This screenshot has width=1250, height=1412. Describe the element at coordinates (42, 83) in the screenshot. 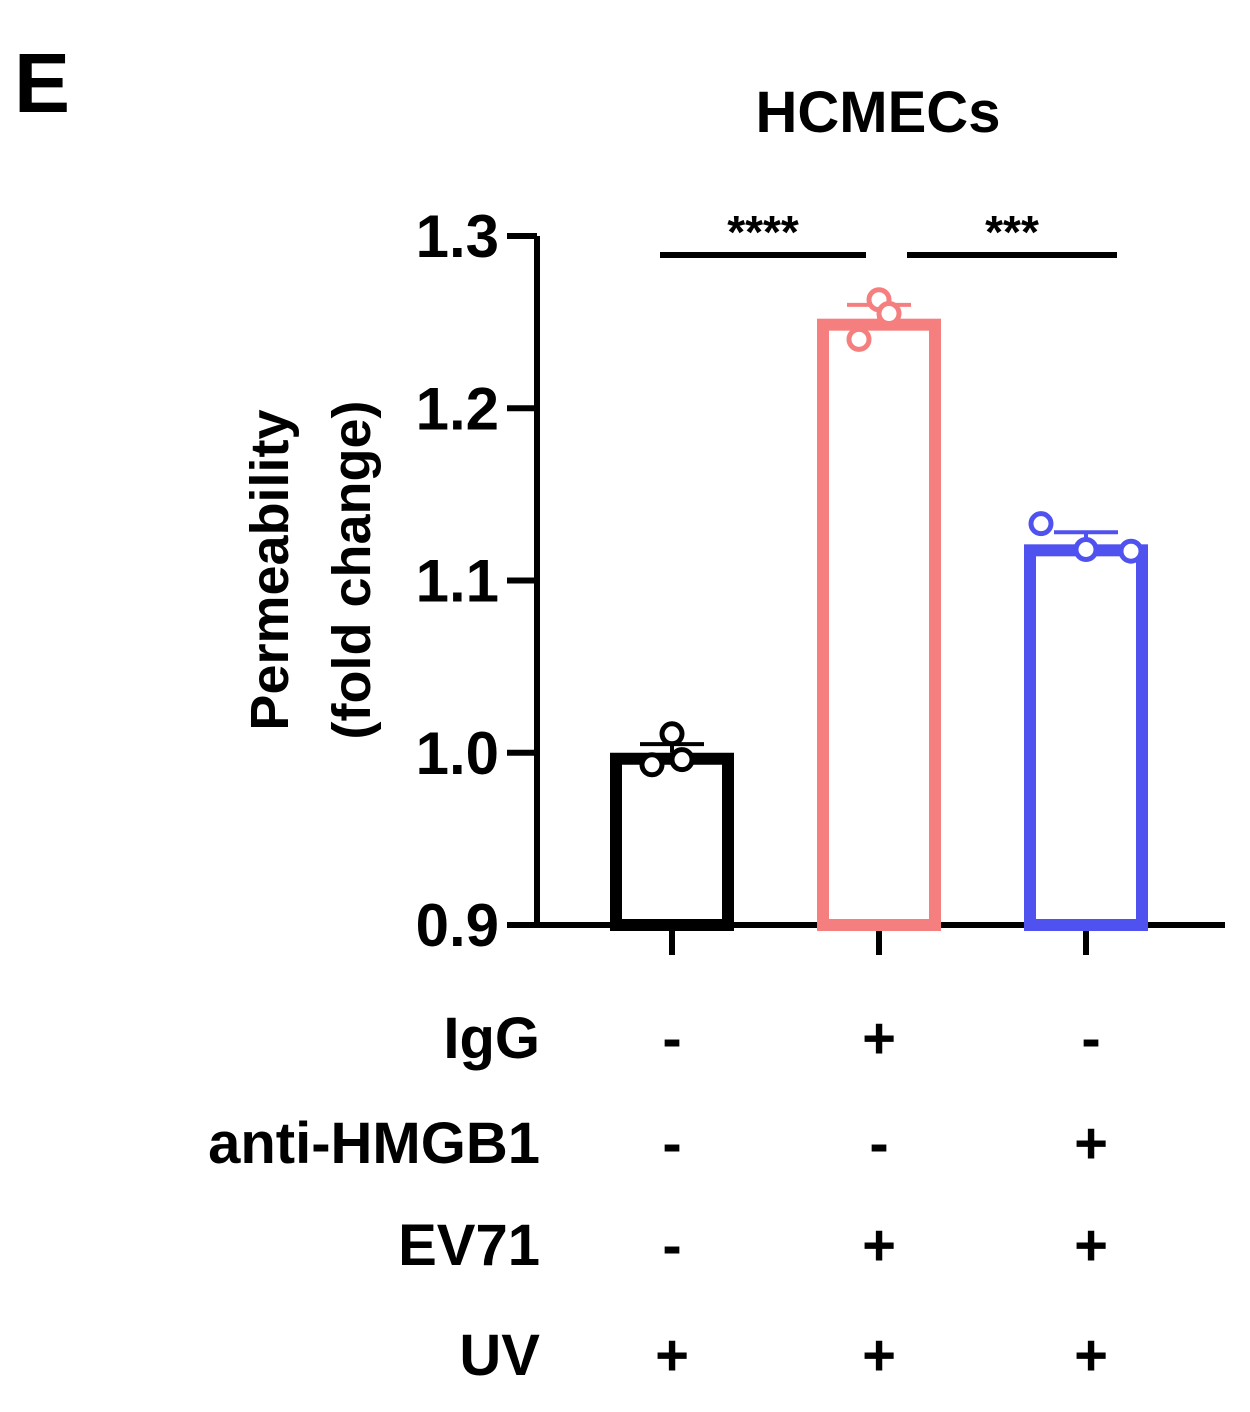

I see `panel-label: E` at that location.